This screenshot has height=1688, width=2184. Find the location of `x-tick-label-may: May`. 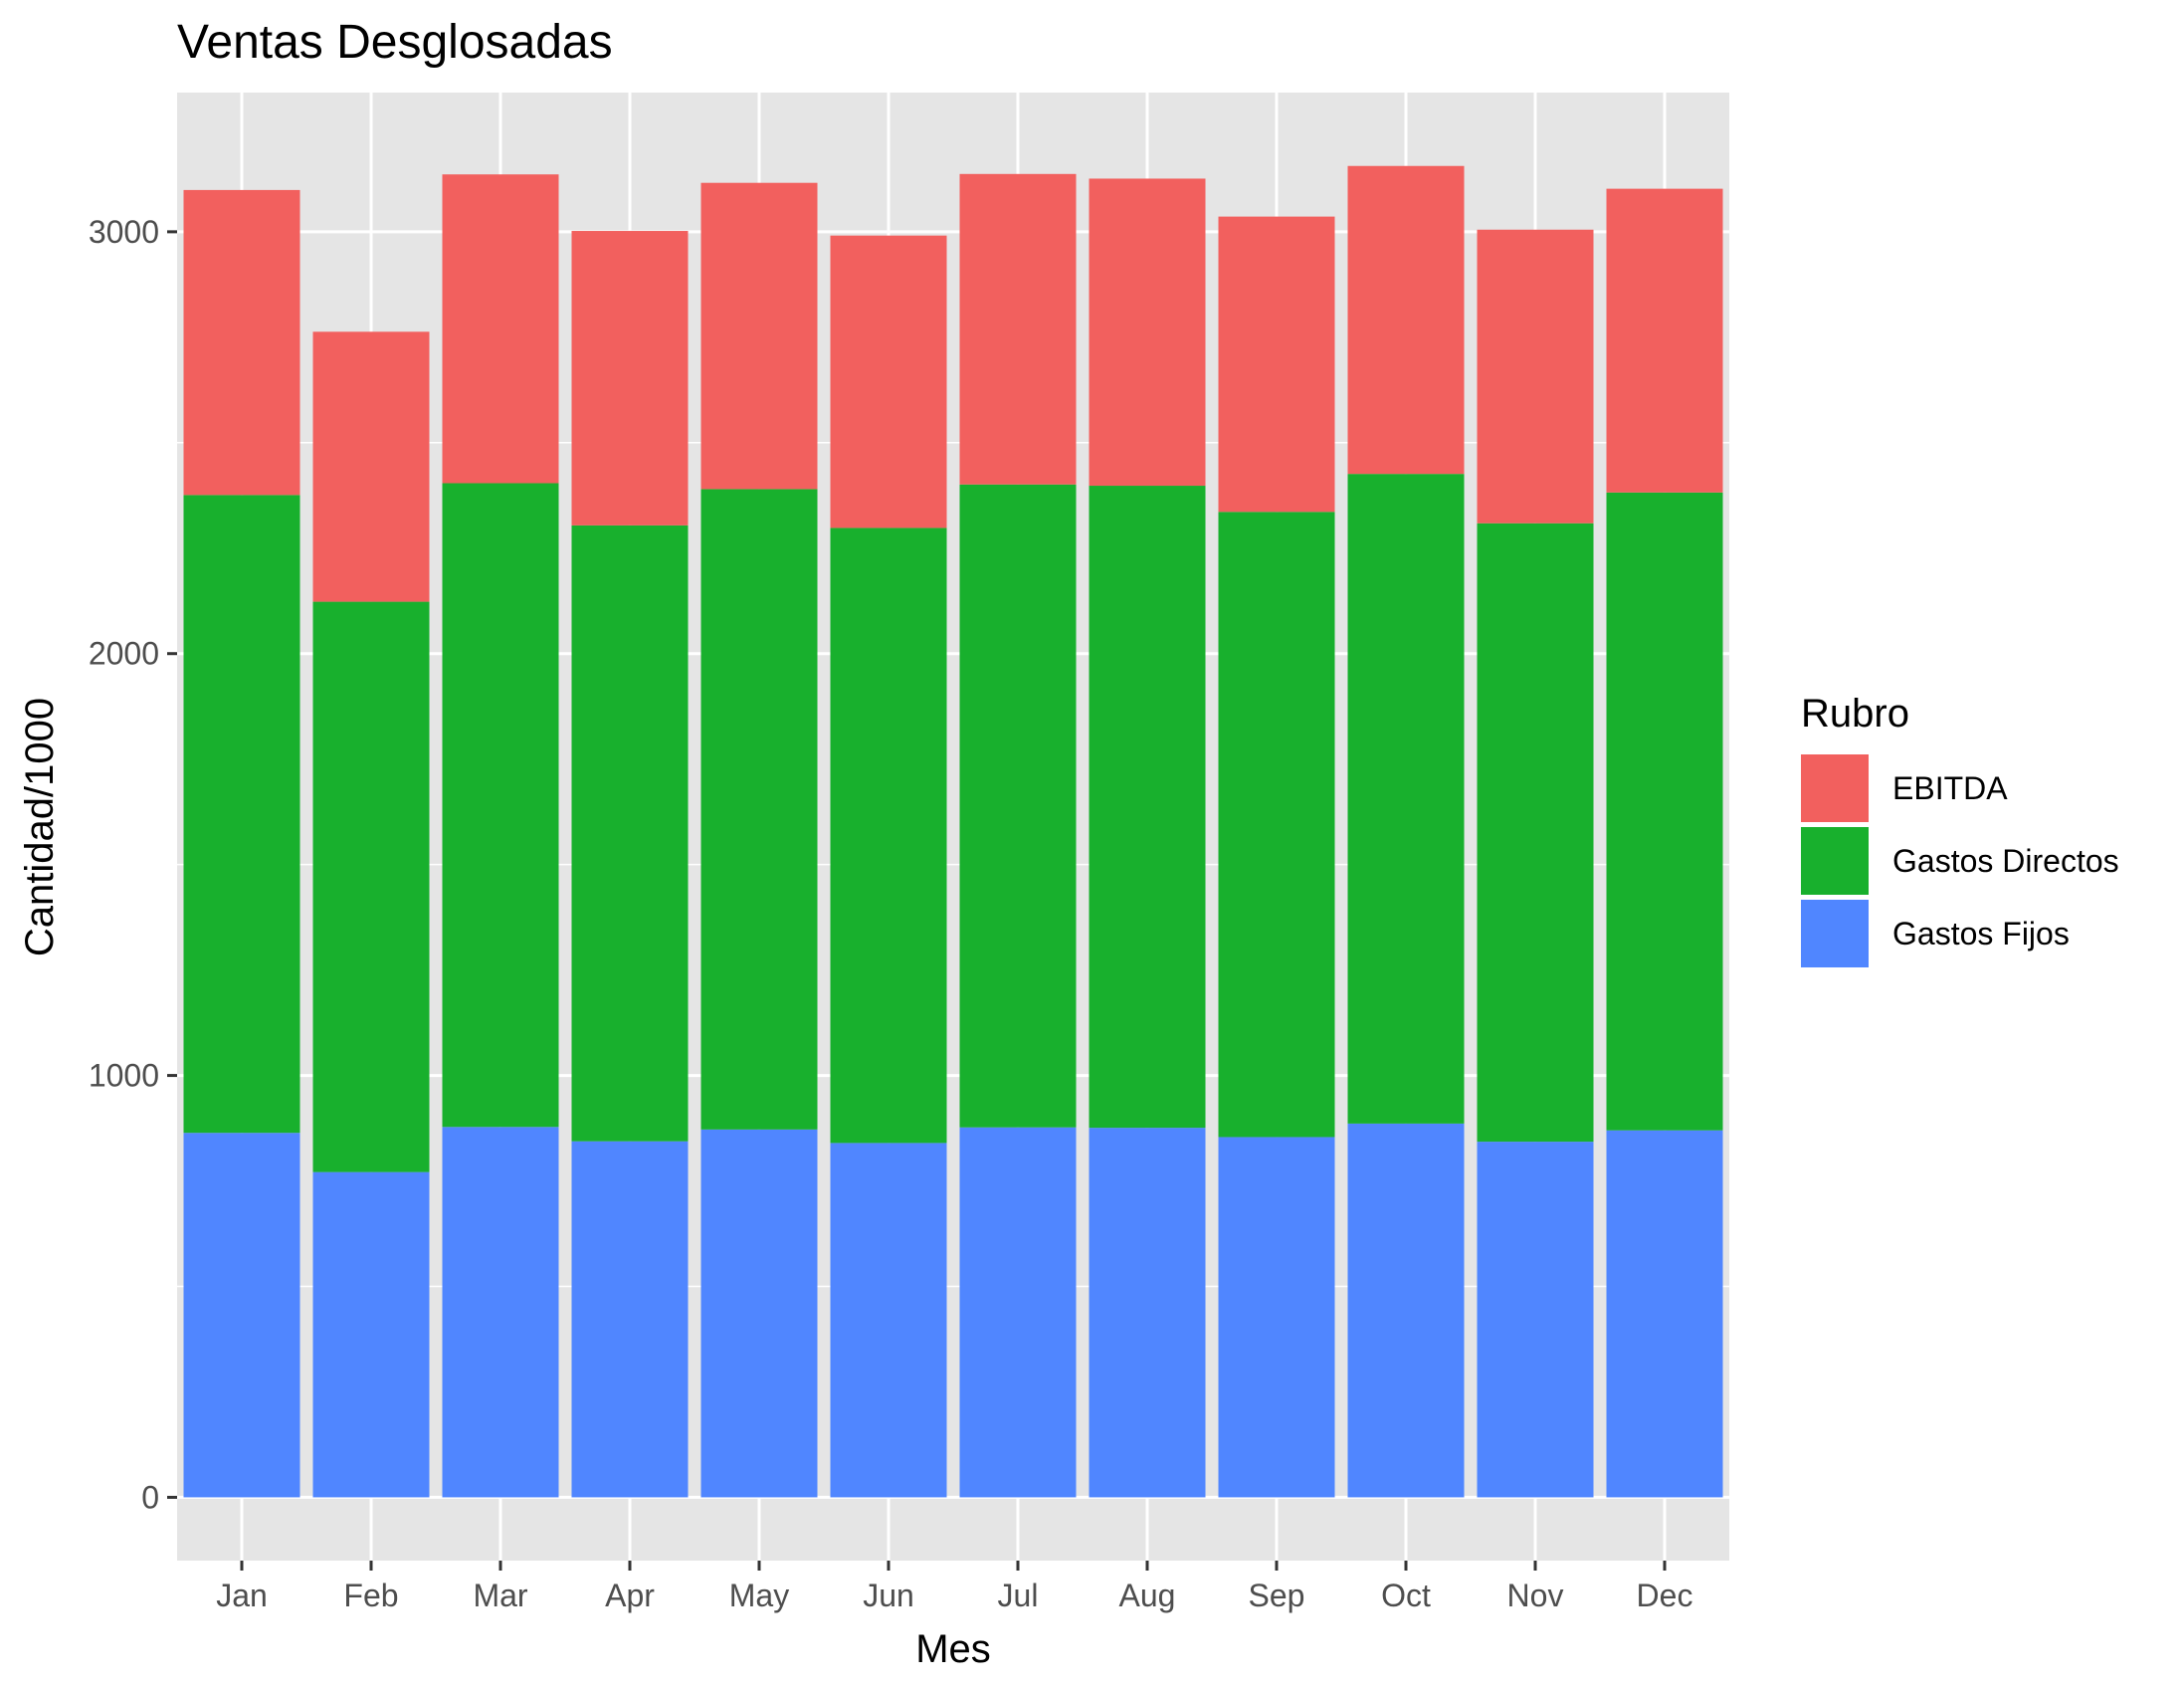

x-tick-label-may: May is located at coordinates (759, 1595).